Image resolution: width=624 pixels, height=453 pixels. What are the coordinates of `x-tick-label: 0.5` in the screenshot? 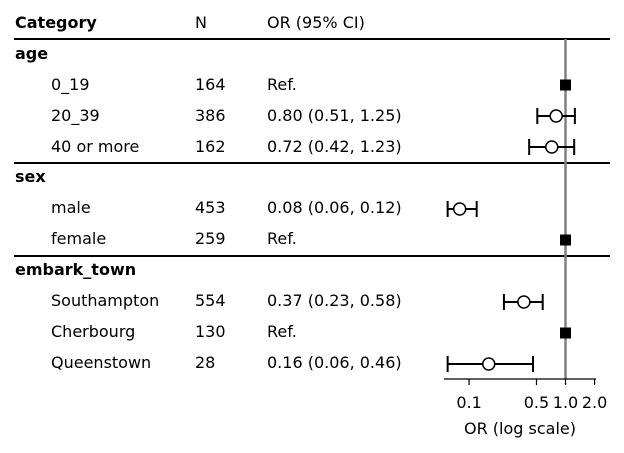 It's located at (536, 402).